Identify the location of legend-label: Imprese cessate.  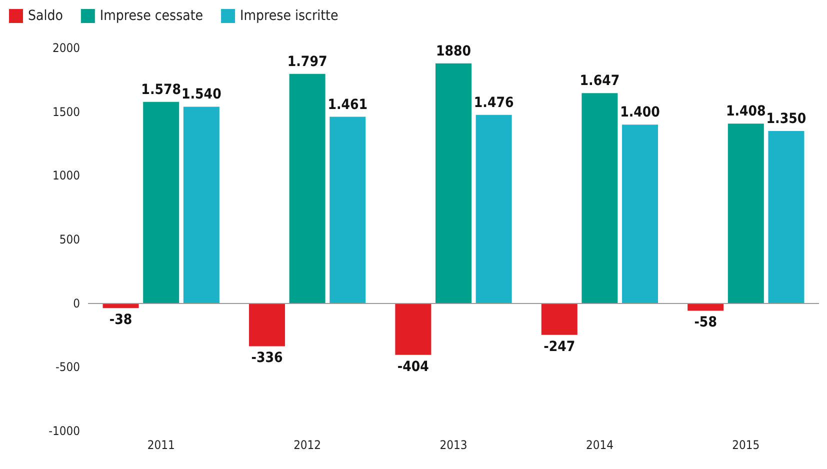
(152, 16).